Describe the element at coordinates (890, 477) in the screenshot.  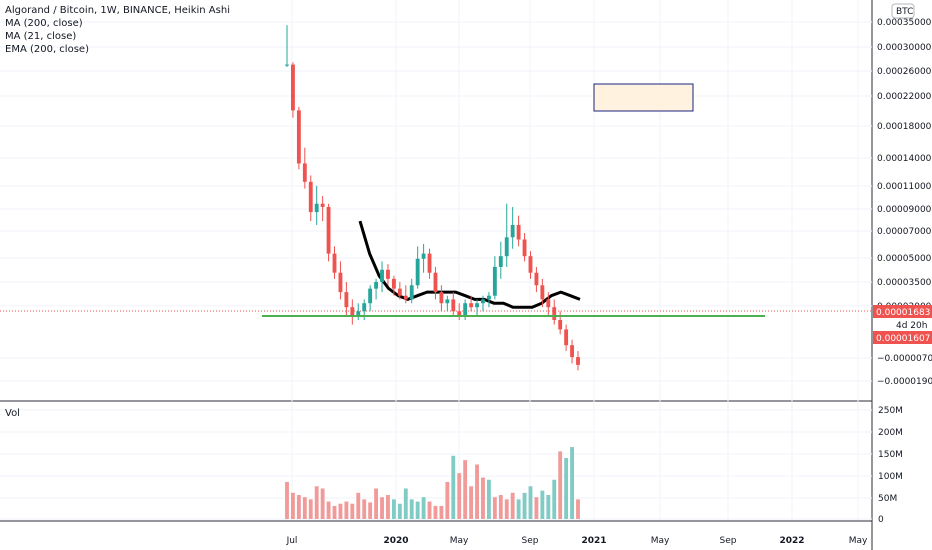
I see `volume-tick-label: 100M` at that location.